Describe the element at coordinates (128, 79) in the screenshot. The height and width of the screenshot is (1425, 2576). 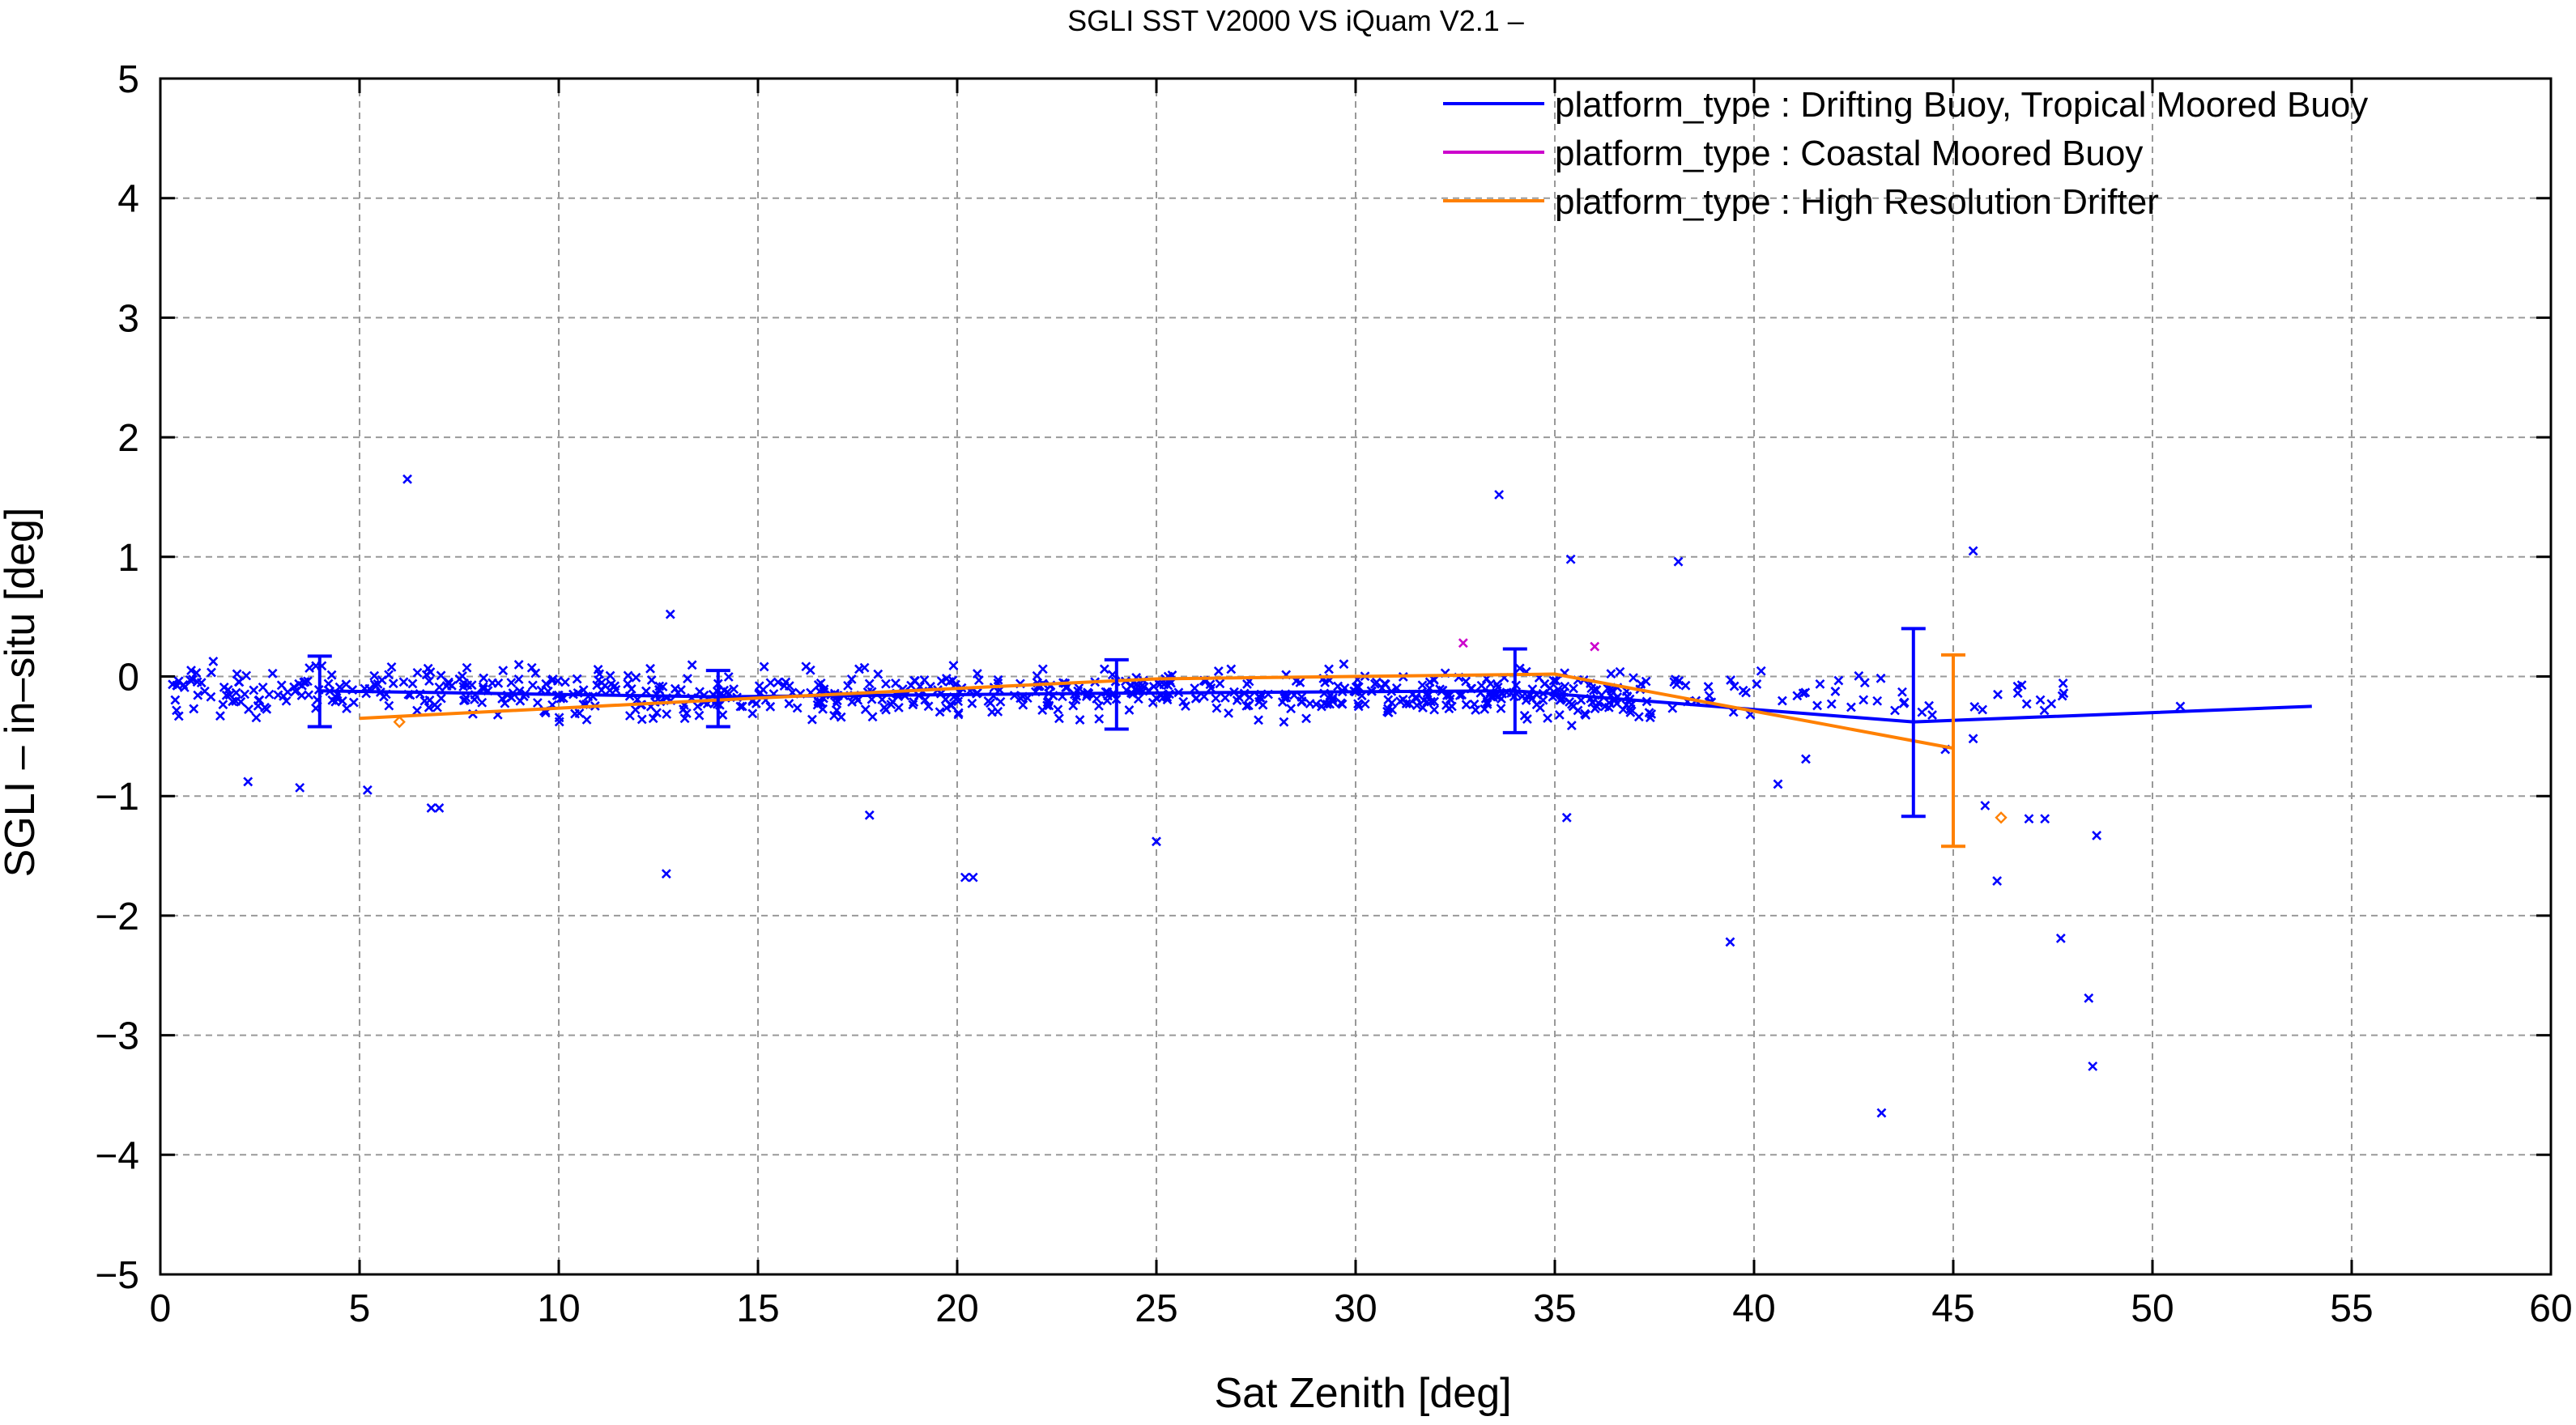
I see `y-tick-label: 5` at that location.